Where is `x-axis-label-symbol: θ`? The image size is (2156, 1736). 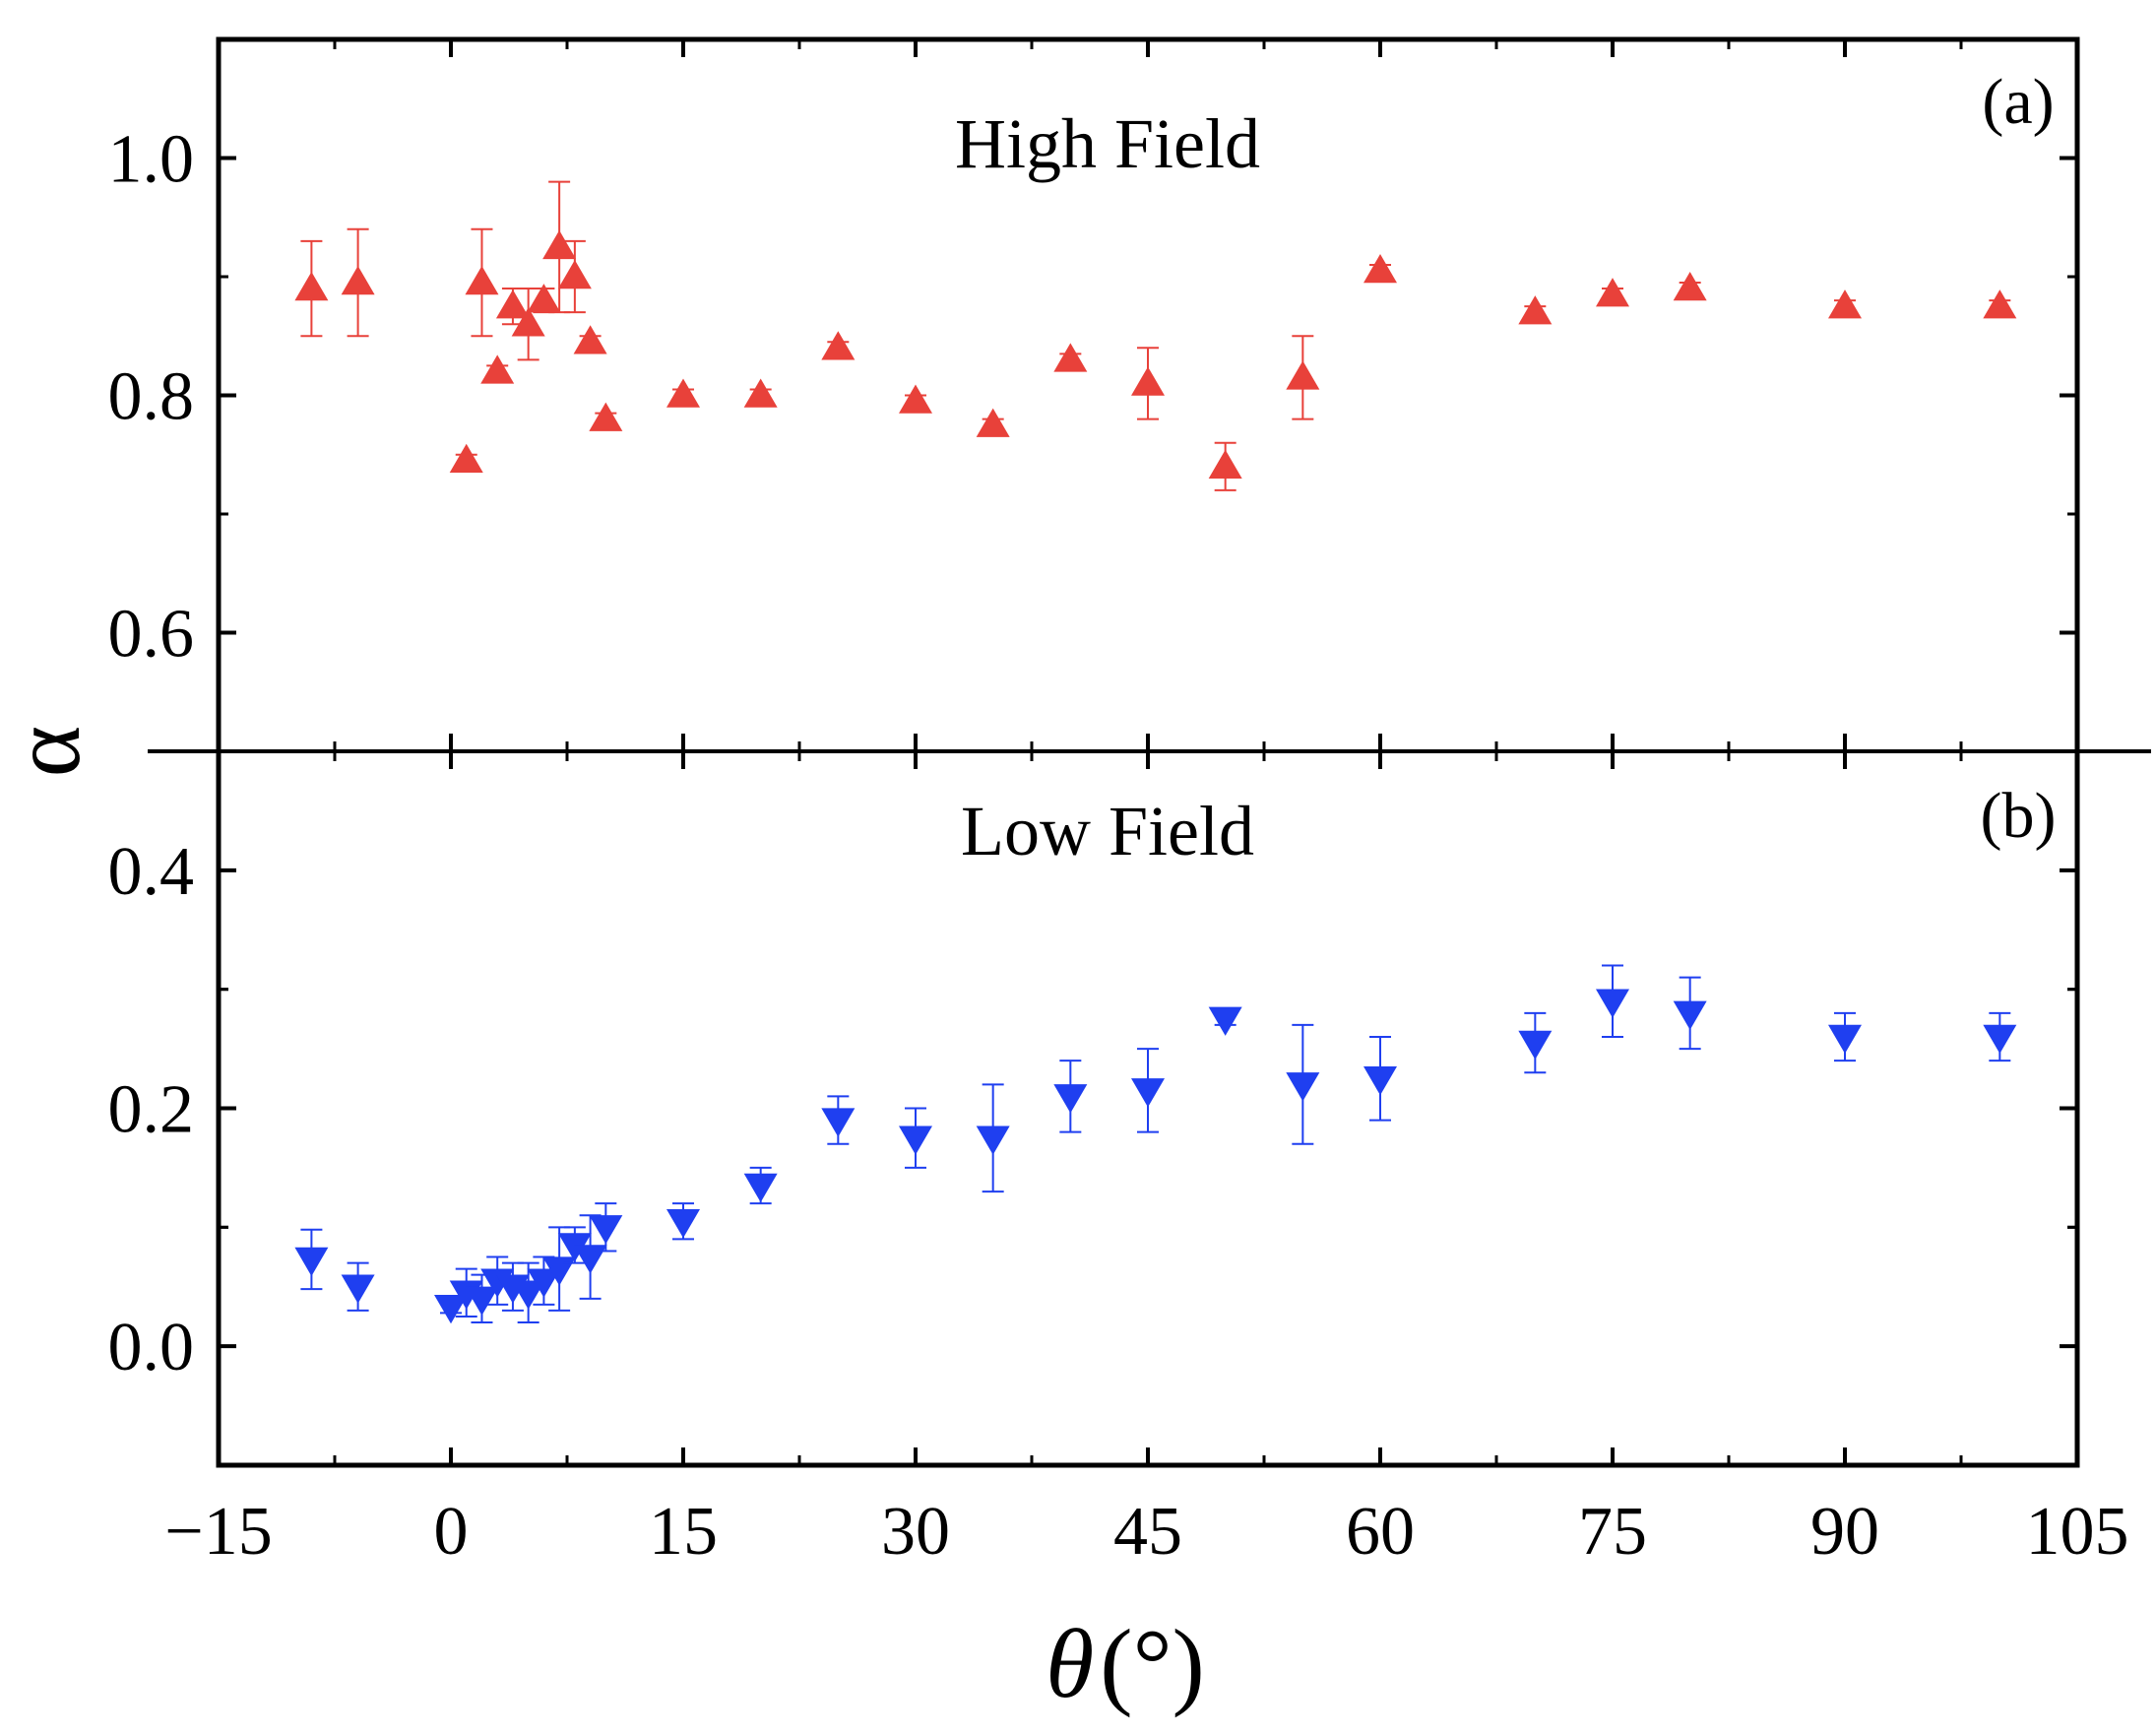
x-axis-label-symbol: θ is located at coordinates (1070, 1663).